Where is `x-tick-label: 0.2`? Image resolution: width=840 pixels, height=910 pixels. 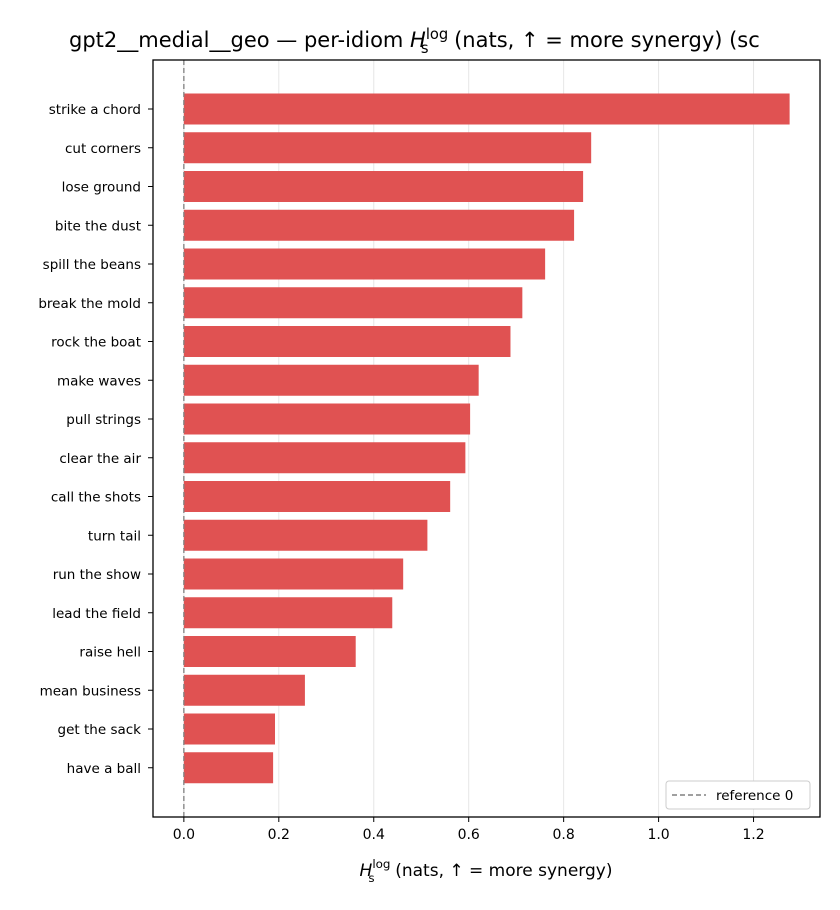
x-tick-label: 0.2 is located at coordinates (279, 835).